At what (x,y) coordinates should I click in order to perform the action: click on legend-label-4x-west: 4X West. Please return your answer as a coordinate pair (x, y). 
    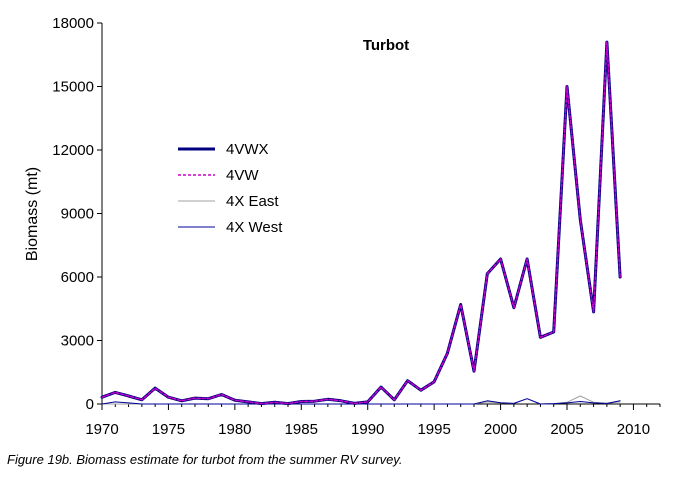
    Looking at the image, I should click on (254, 227).